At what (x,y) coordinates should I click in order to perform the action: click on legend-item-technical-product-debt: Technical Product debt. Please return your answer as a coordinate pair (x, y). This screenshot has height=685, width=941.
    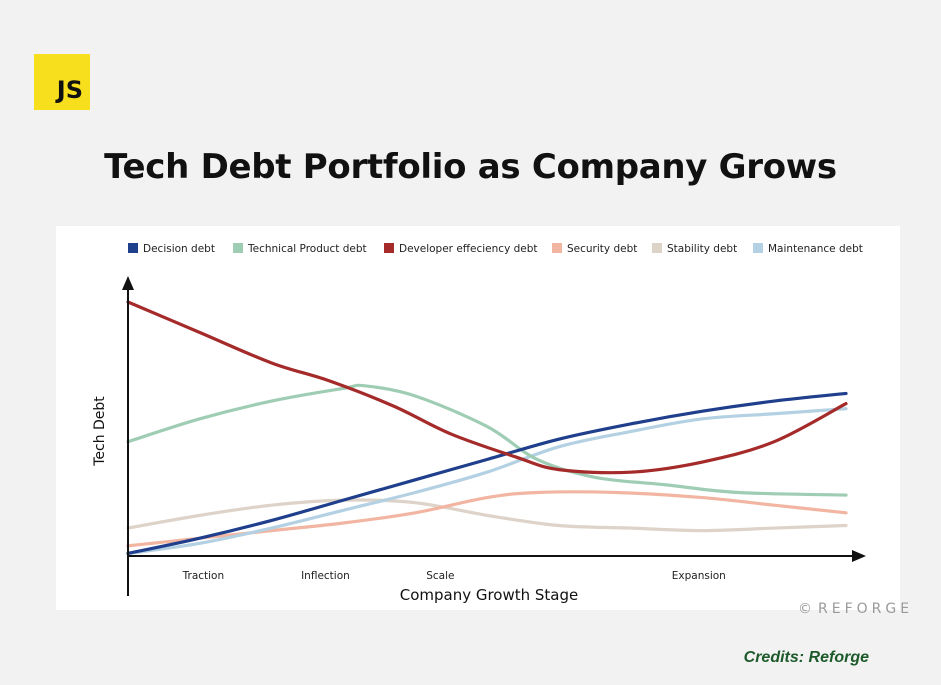
    Looking at the image, I should click on (300, 249).